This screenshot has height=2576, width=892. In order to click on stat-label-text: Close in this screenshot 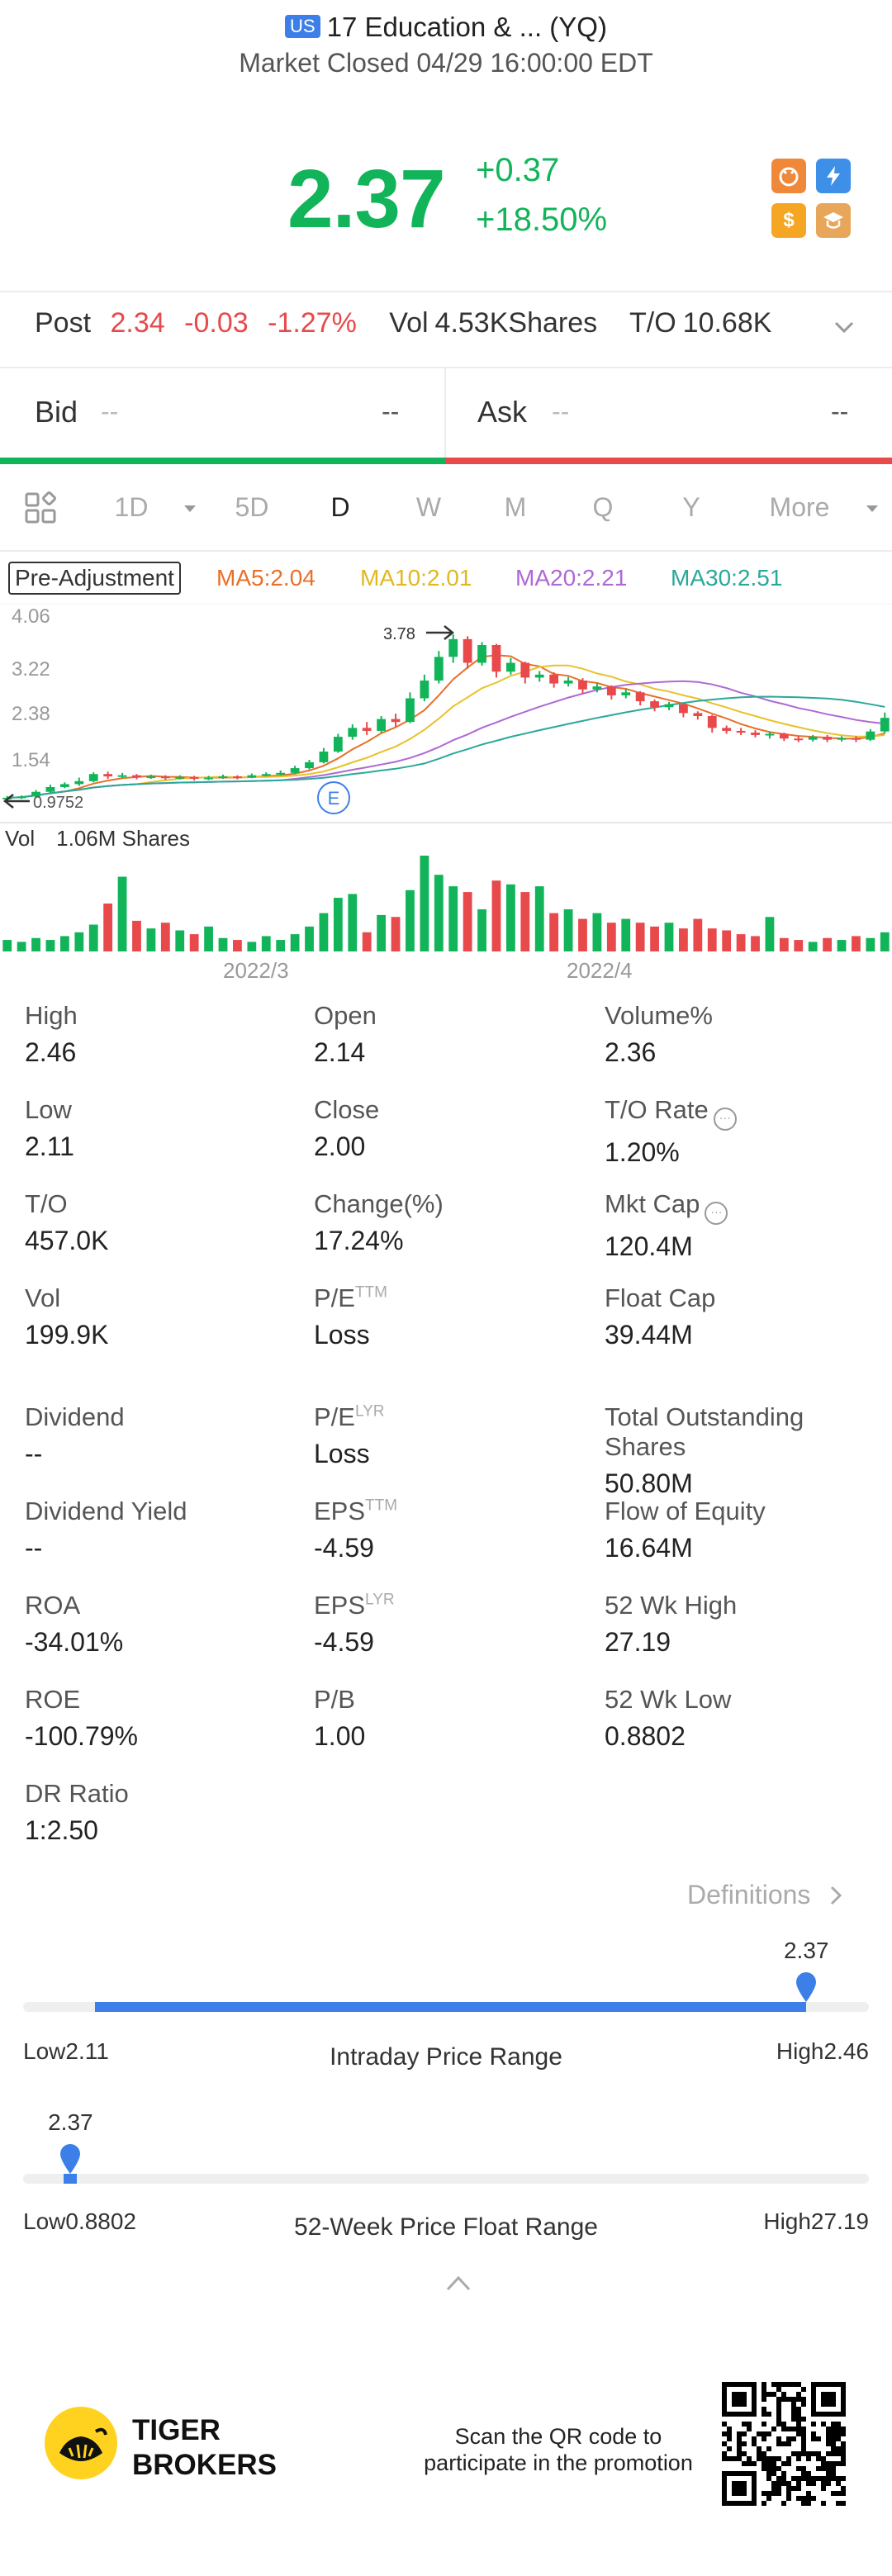, I will do `click(347, 1109)`.